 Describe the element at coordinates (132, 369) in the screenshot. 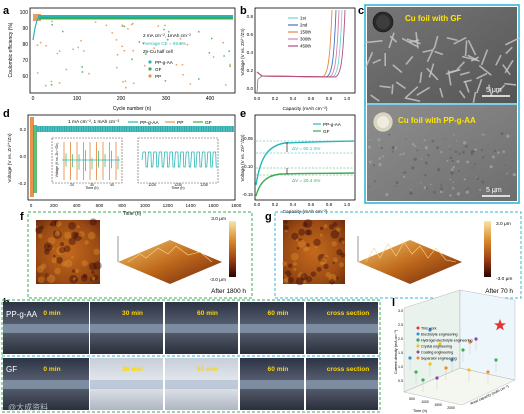

I see `frame-label: 30 min` at that location.